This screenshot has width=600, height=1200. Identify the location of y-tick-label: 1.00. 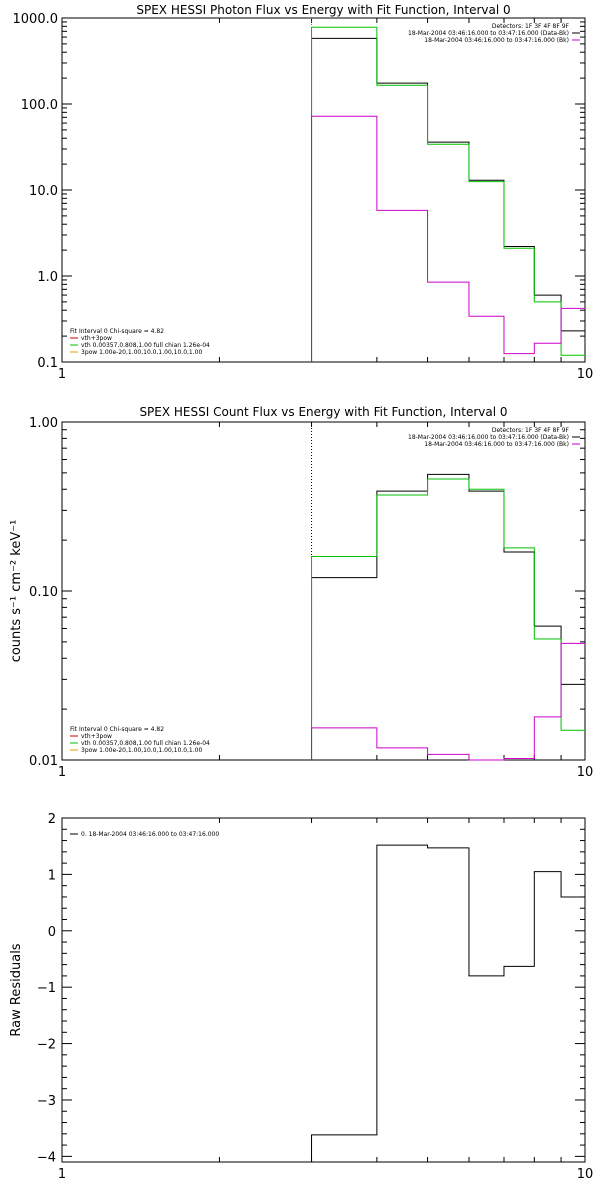
(43, 423).